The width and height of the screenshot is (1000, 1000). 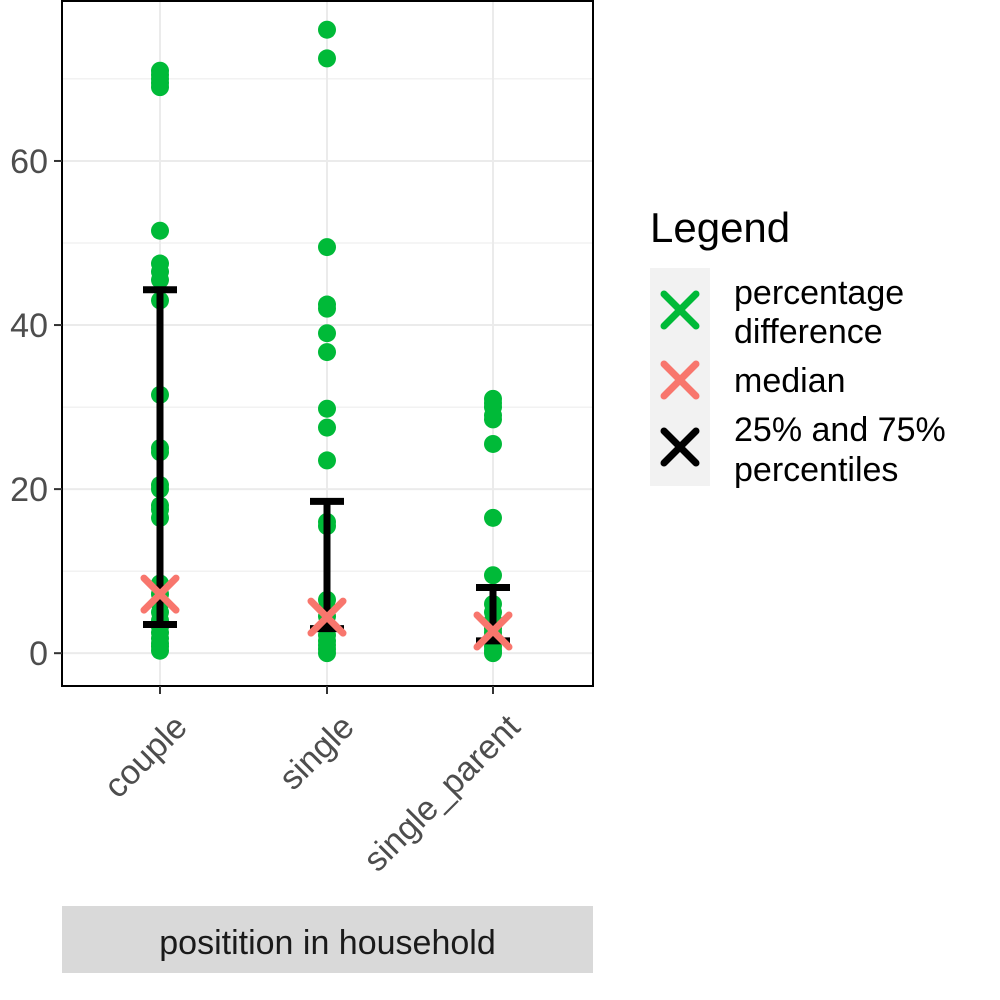 I want to click on legend-label-1: median, so click(x=790, y=381).